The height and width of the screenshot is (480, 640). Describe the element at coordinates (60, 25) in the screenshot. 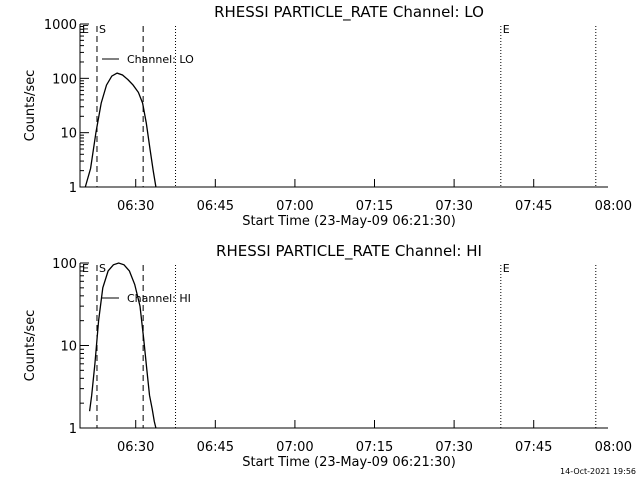

I see `y-tick-label: 1000` at that location.